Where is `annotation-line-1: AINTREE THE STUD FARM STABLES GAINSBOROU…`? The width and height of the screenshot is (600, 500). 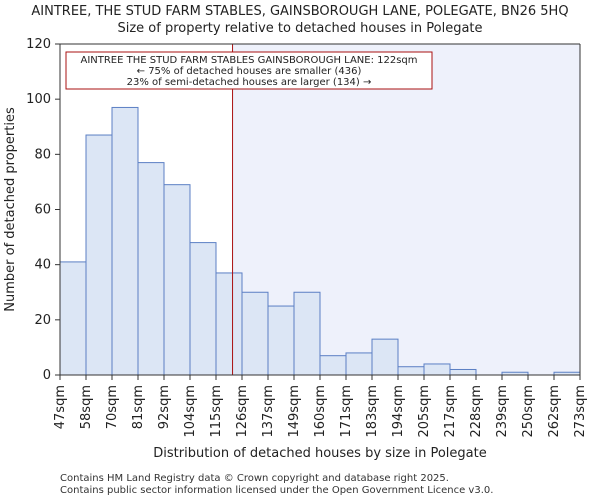
annotation-line-1: AINTREE THE STUD FARM STABLES GAINSBOROU… is located at coordinates (248, 60).